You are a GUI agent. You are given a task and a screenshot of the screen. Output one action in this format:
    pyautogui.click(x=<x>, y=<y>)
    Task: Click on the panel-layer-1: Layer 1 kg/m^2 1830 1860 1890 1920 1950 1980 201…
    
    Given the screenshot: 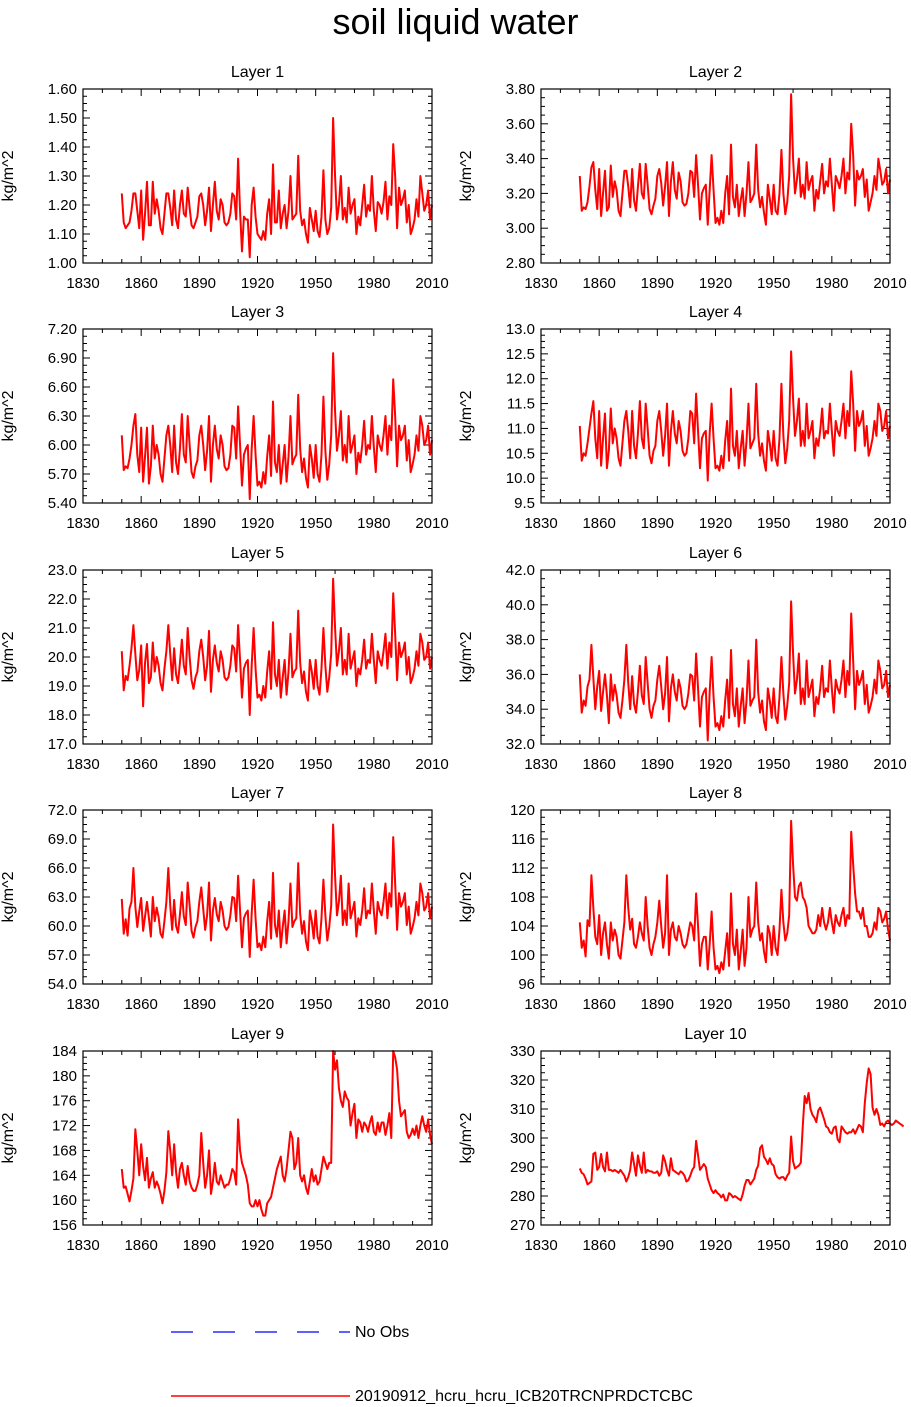 What is the action you would take?
    pyautogui.click(x=224, y=178)
    